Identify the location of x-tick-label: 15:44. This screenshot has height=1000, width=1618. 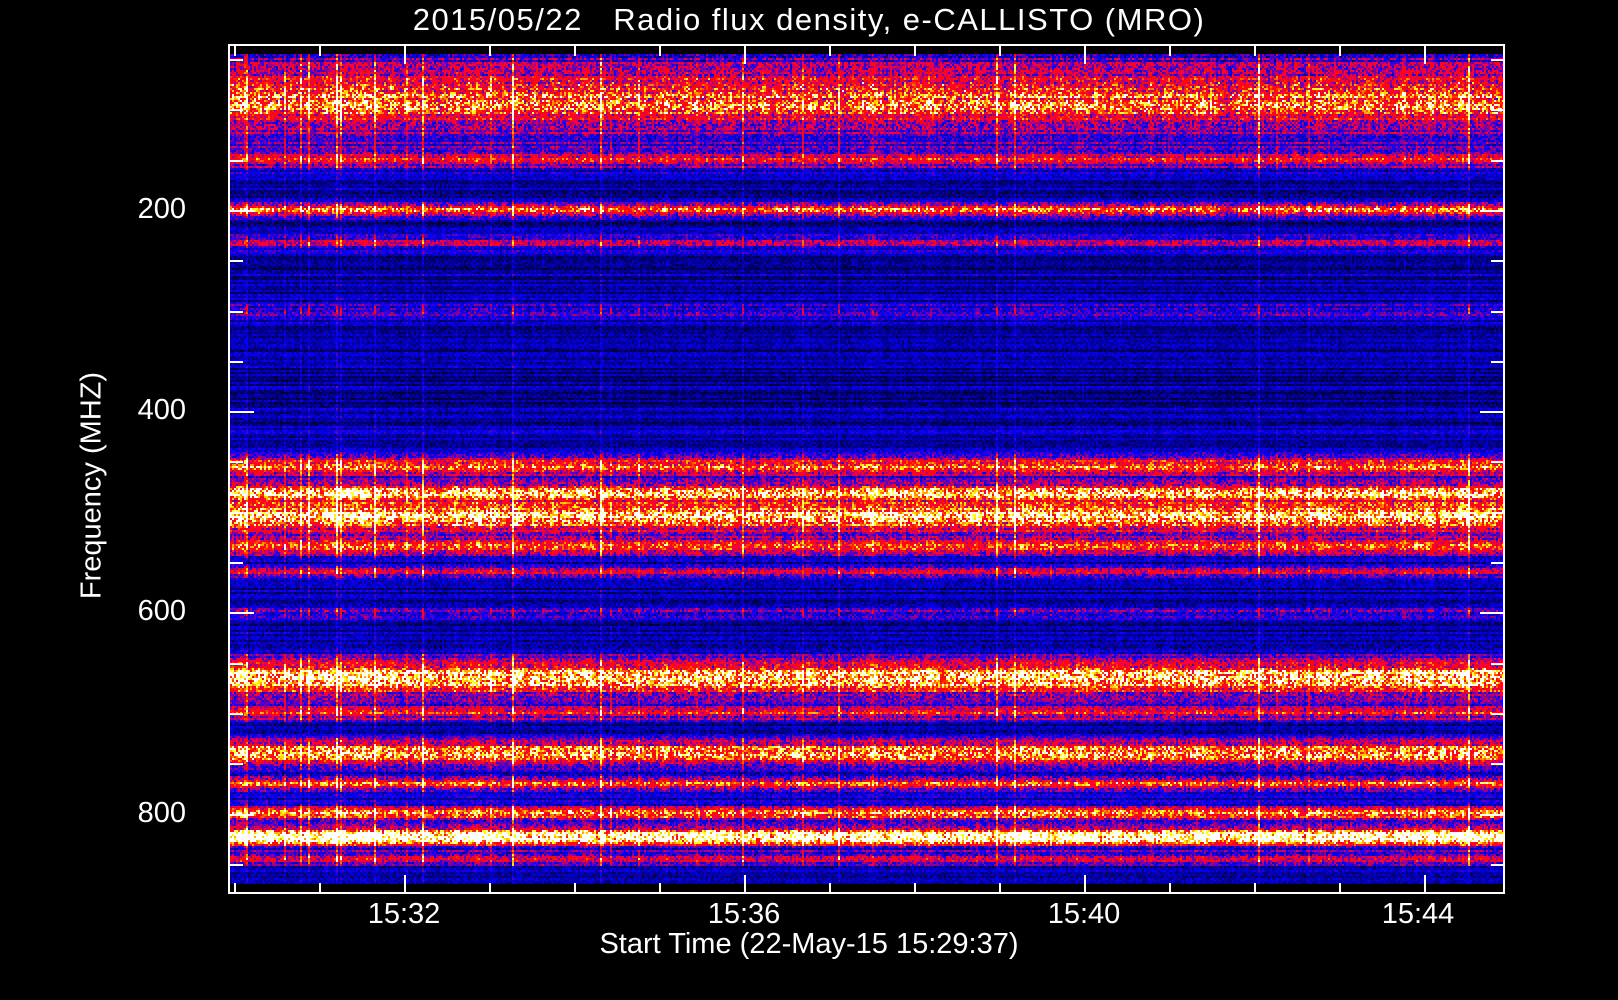
(1418, 914).